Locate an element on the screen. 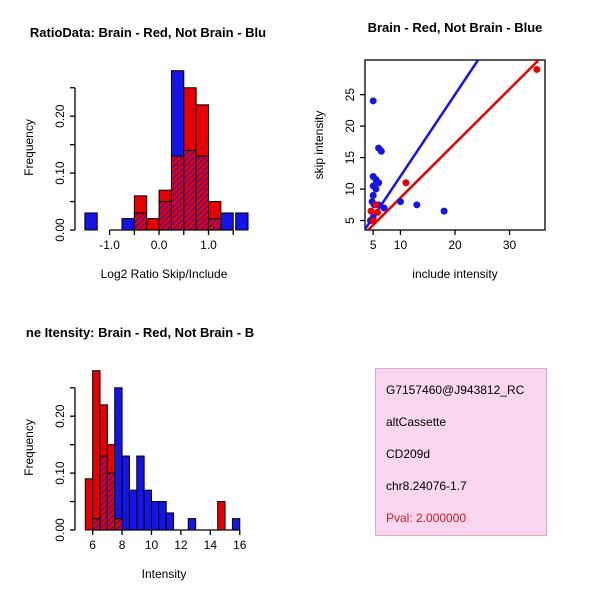  gene-name: CD209d is located at coordinates (408, 454).